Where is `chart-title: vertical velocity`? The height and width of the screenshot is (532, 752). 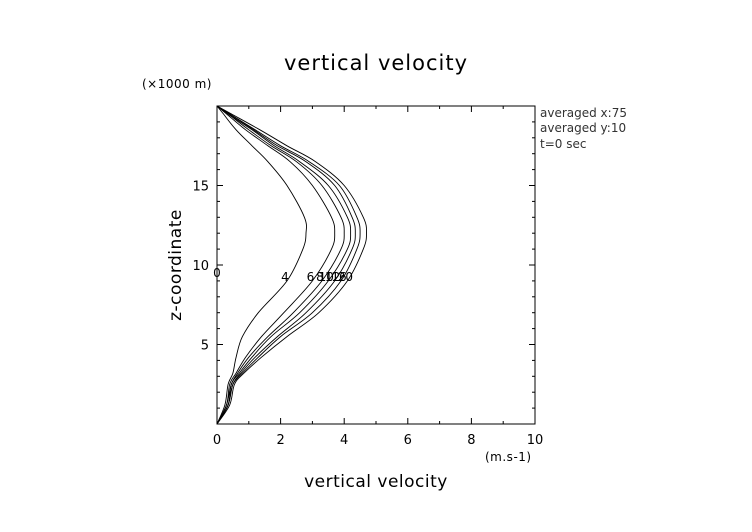 chart-title: vertical velocity is located at coordinates (376, 63).